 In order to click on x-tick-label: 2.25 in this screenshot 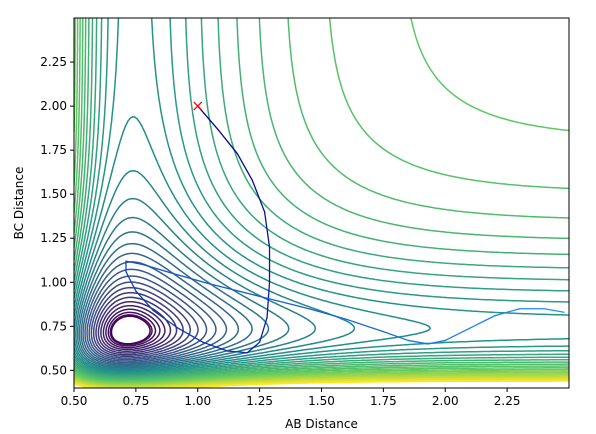, I will do `click(507, 401)`.